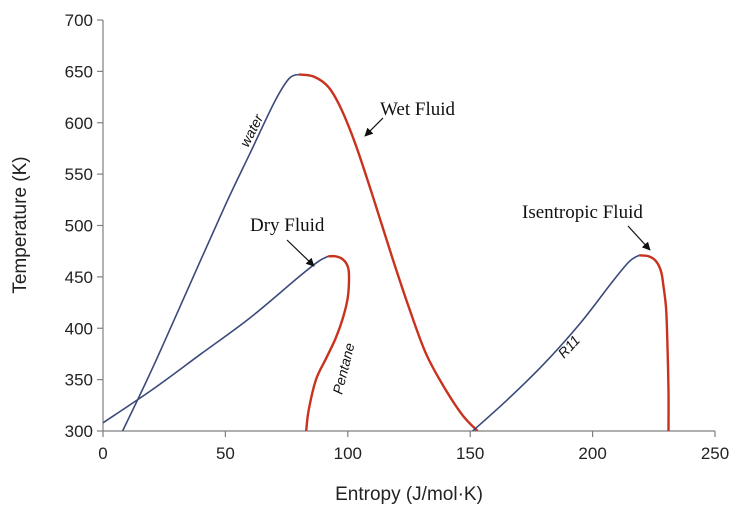  I want to click on x-tick-label: 250, so click(715, 453).